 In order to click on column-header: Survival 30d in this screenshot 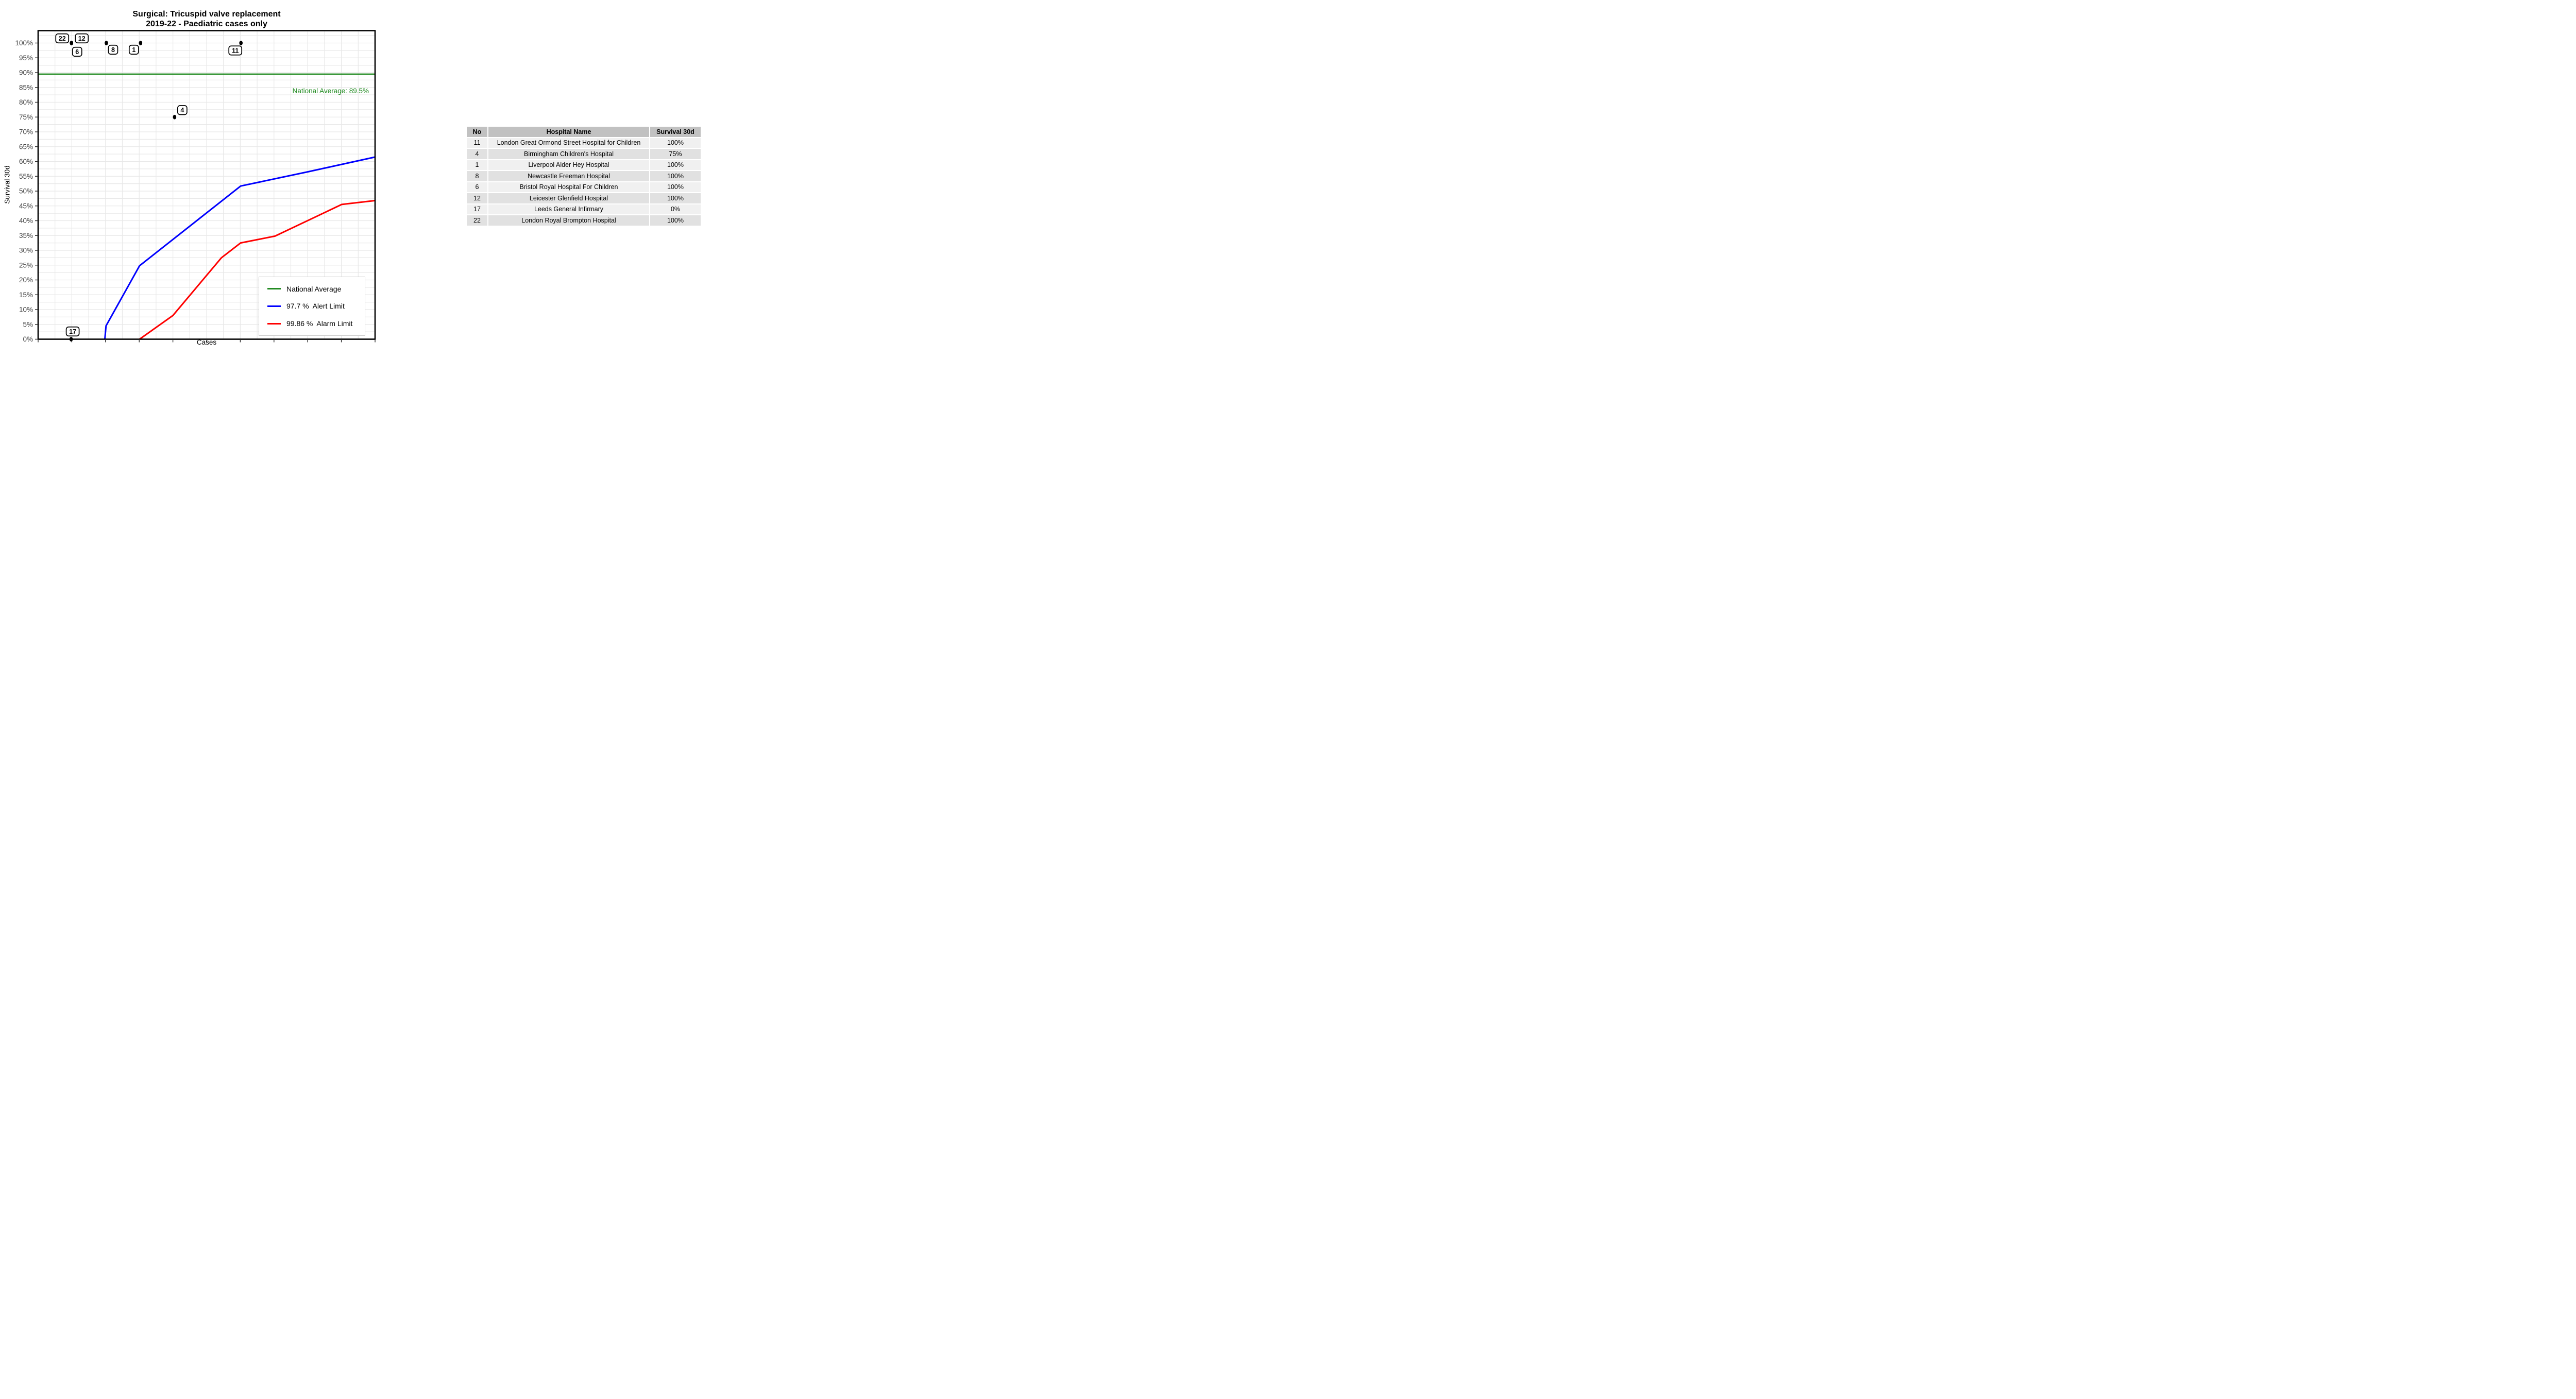, I will do `click(676, 132)`.